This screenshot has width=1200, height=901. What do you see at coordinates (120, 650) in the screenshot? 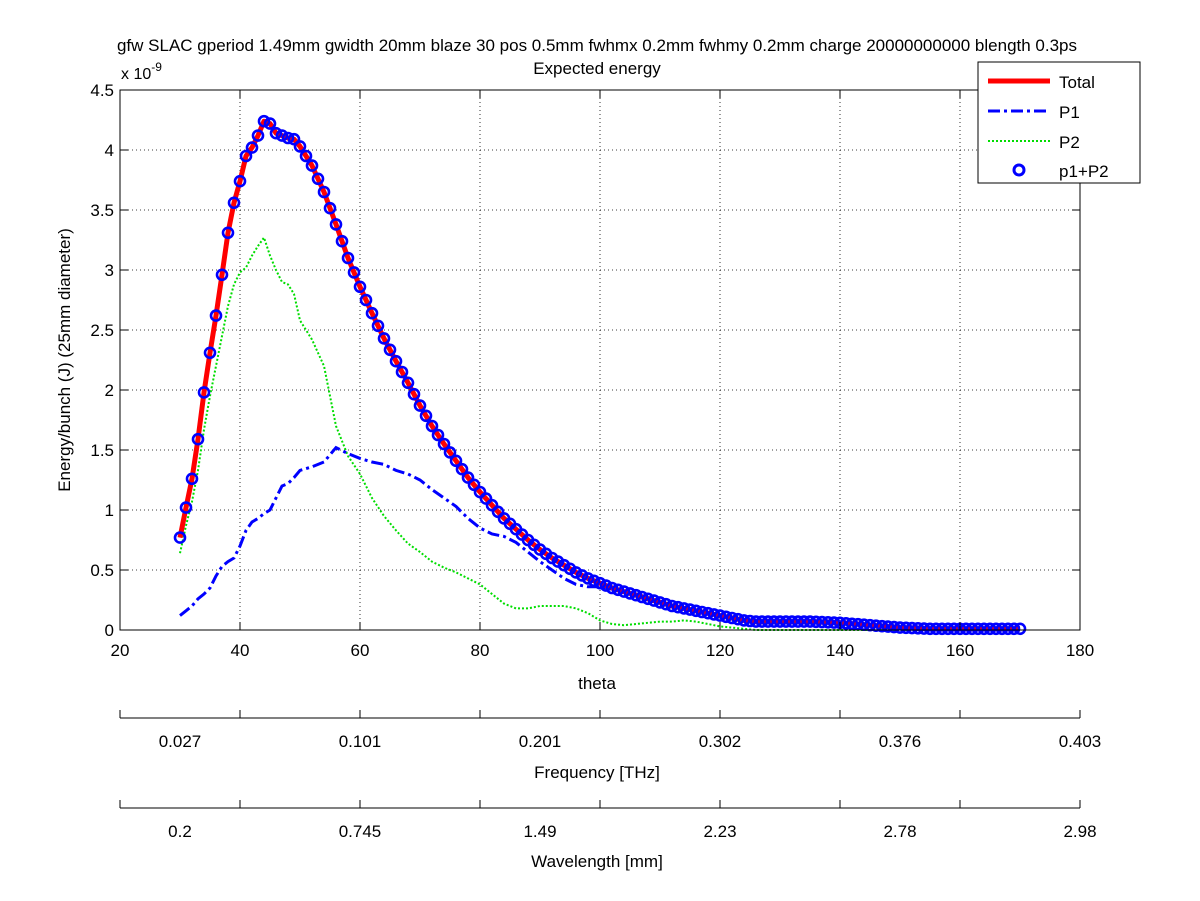
I see `x-tick-label: 20` at bounding box center [120, 650].